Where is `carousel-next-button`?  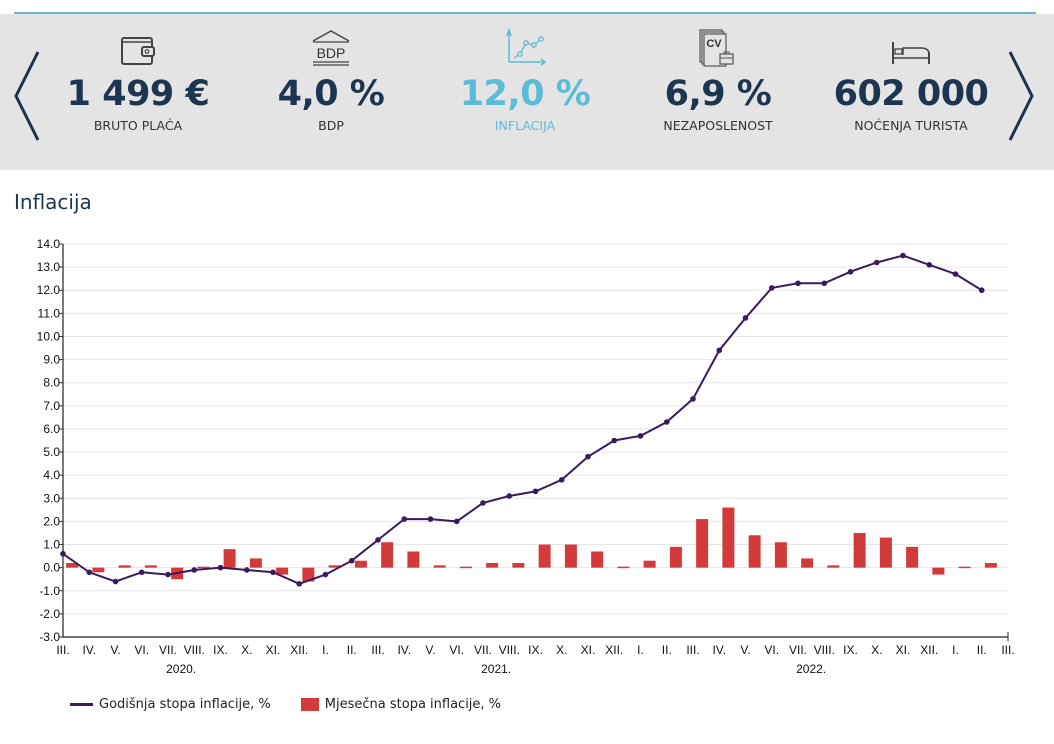 carousel-next-button is located at coordinates (1021, 96).